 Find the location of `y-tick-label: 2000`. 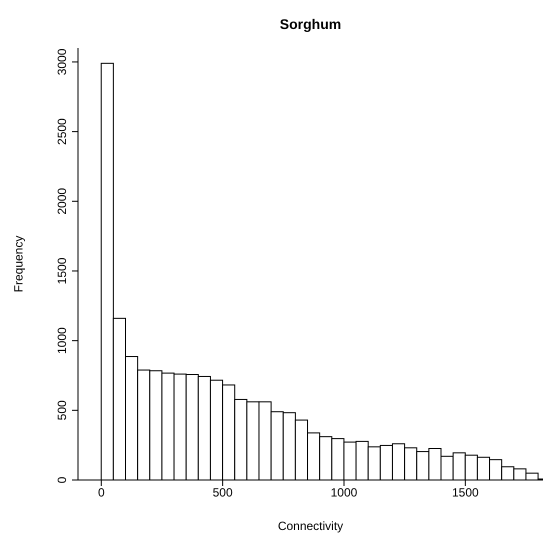

y-tick-label: 2000 is located at coordinates (62, 201).